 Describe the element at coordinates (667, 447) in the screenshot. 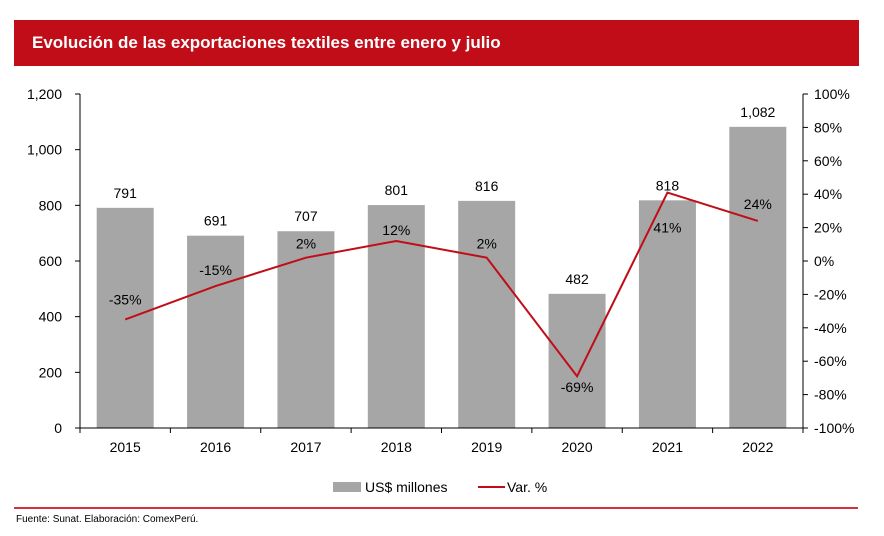

I see `x-tick-label: 2021` at that location.